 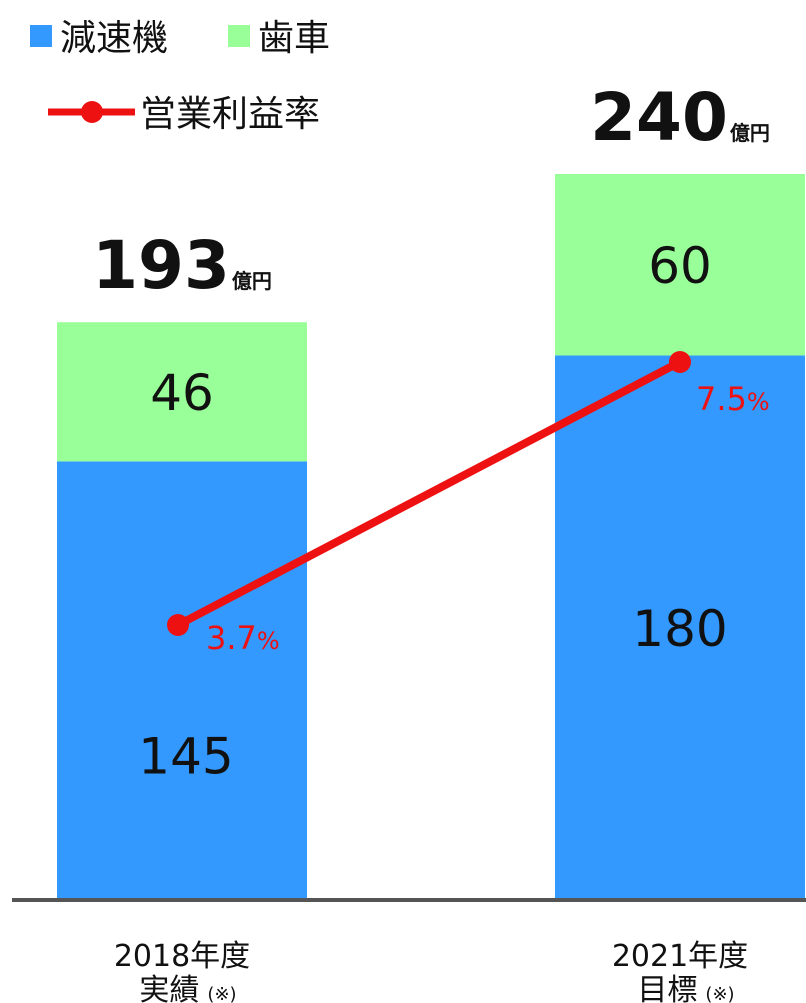 I want to click on category-label: 2021年度, so click(x=680, y=956).